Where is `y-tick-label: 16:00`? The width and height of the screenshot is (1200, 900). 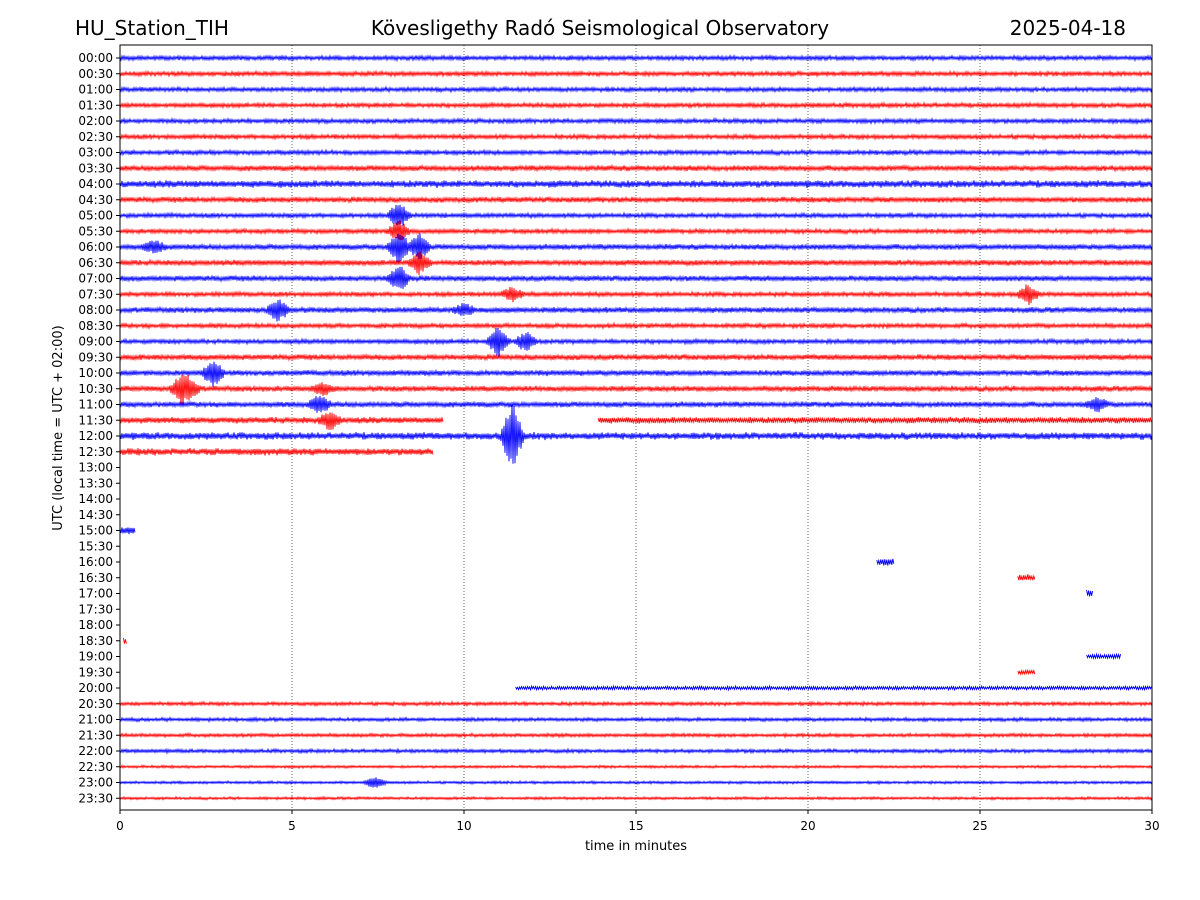
y-tick-label: 16:00 is located at coordinates (95, 562).